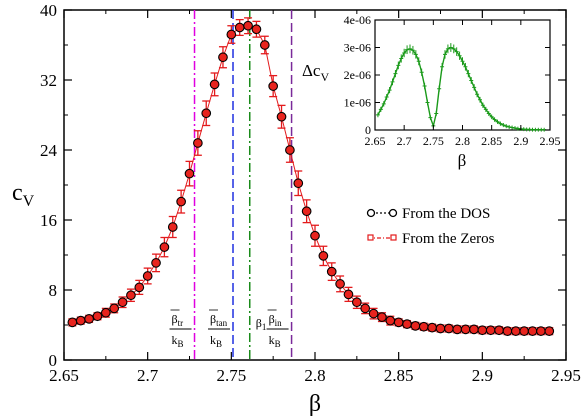 The height and width of the screenshot is (418, 581). I want to click on vertical-lines, so click(243, 185).